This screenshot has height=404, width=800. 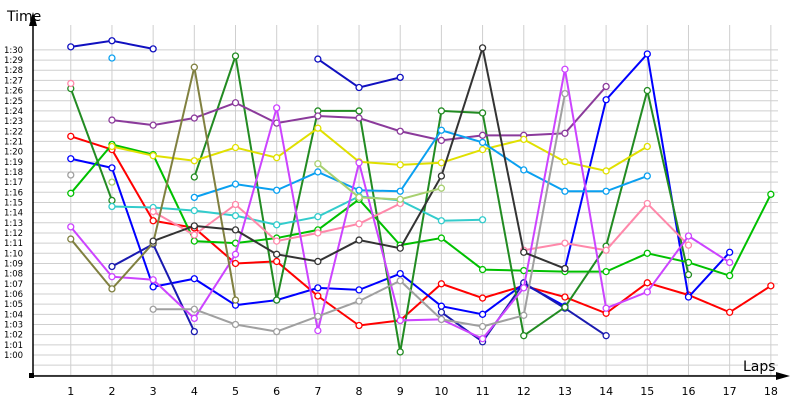 What do you see at coordinates (111, 391) in the screenshot?
I see `x-tick-label: 2` at bounding box center [111, 391].